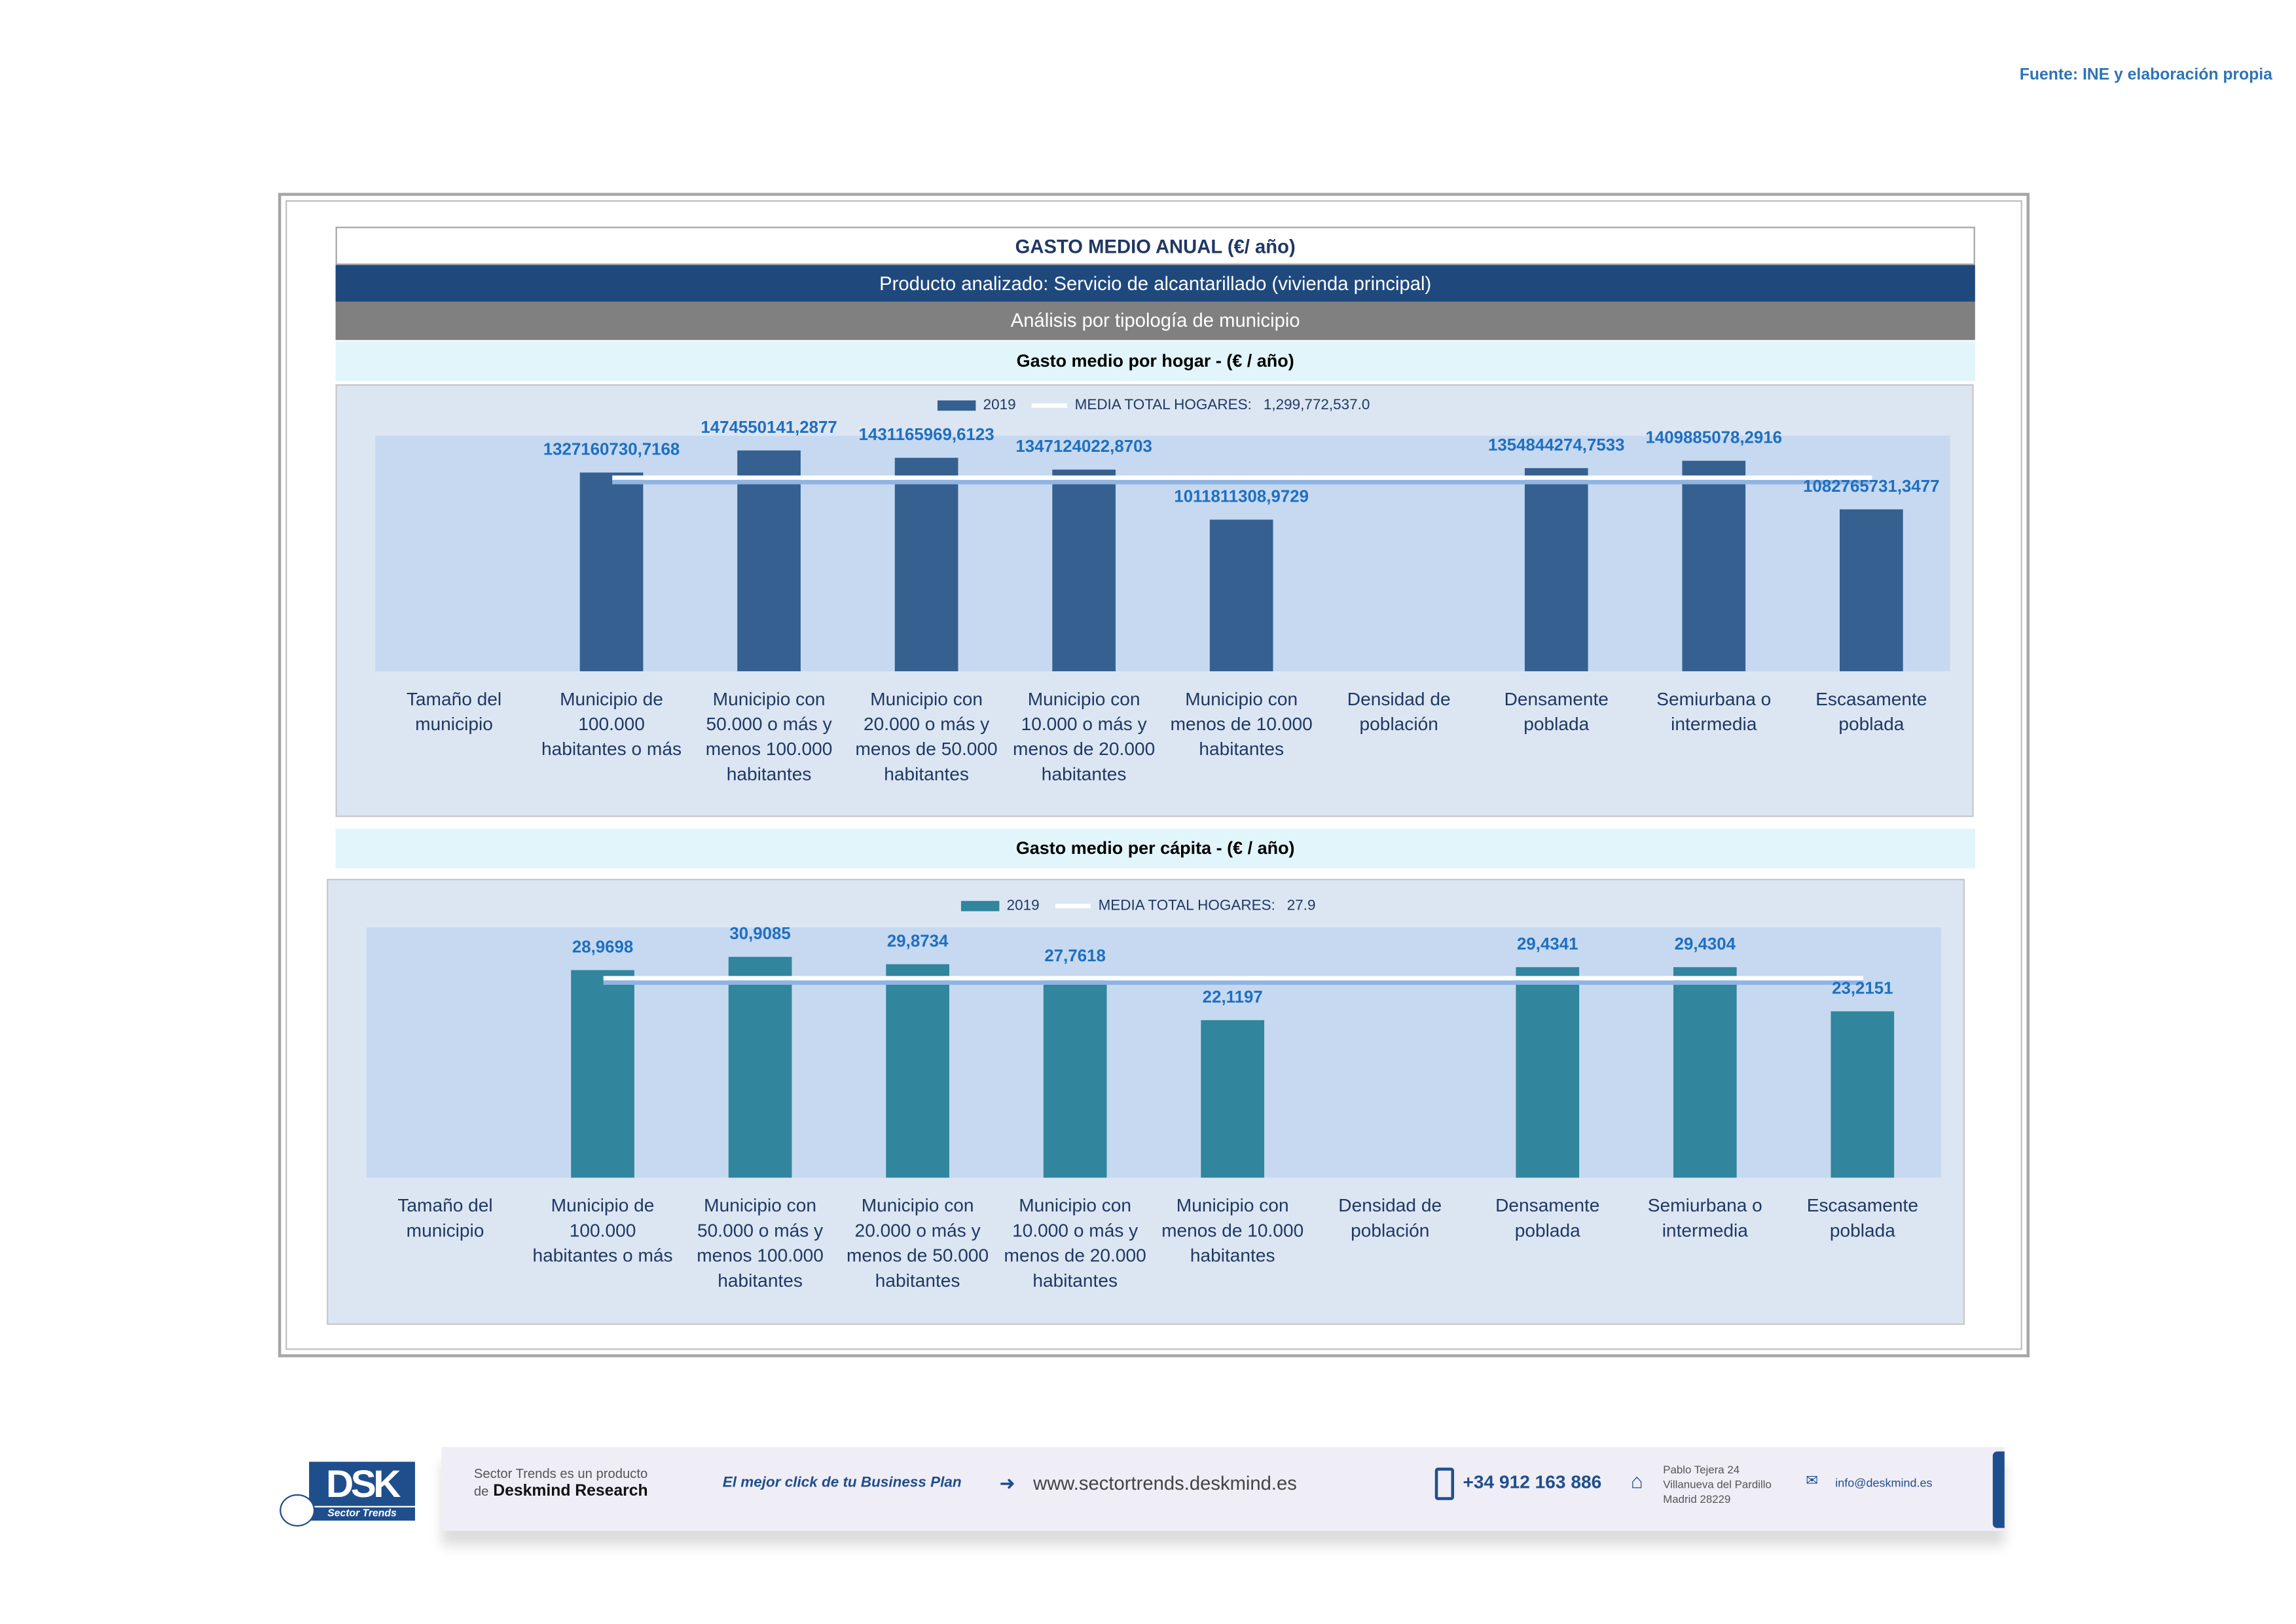  Describe the element at coordinates (1232, 997) in the screenshot. I see `data-label: 22,1197` at that location.